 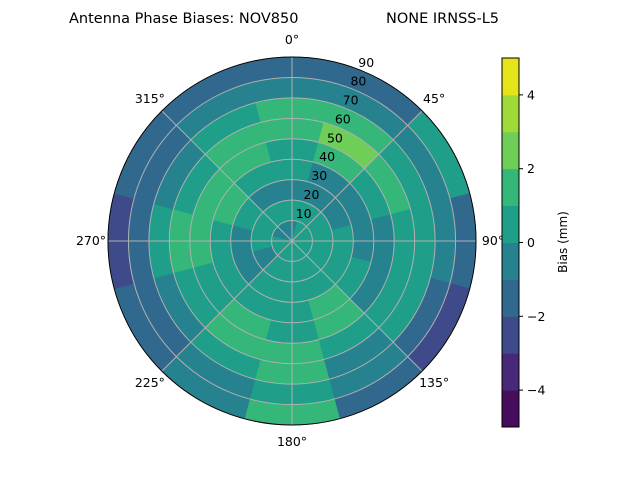 I want to click on colorbar-label: Bias (mm), so click(x=563, y=242).